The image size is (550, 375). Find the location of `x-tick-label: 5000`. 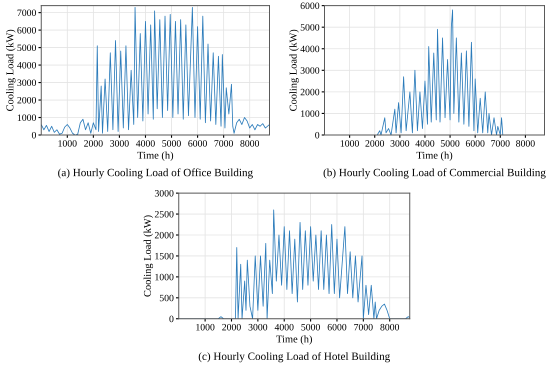

x-tick-label: 5000 is located at coordinates (450, 143).